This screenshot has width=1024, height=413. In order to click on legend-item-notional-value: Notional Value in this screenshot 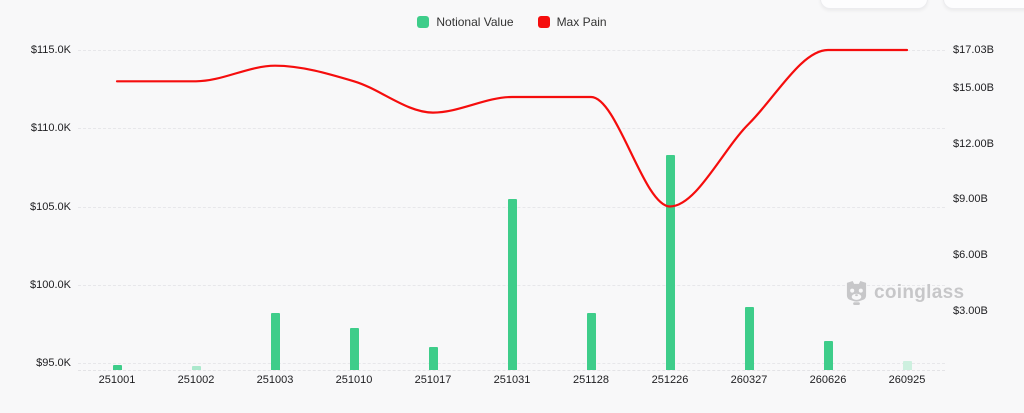, I will do `click(465, 22)`.